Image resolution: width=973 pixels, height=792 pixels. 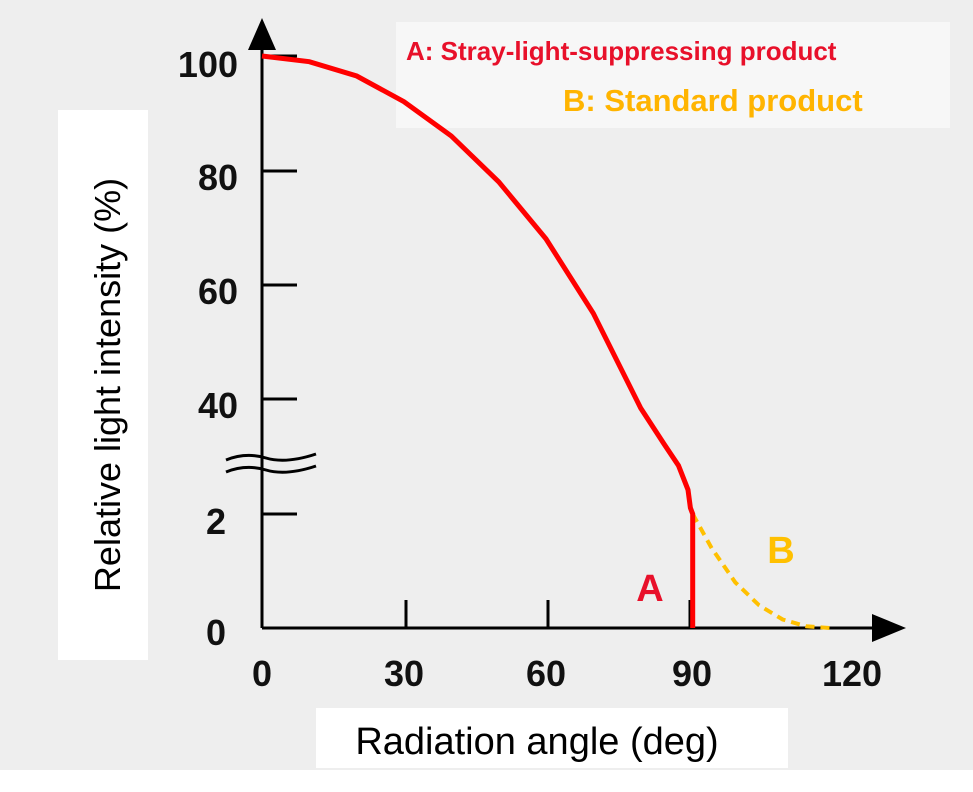 I want to click on legend-entry-a: A: Stray-light-suppressing product, so click(x=621, y=51).